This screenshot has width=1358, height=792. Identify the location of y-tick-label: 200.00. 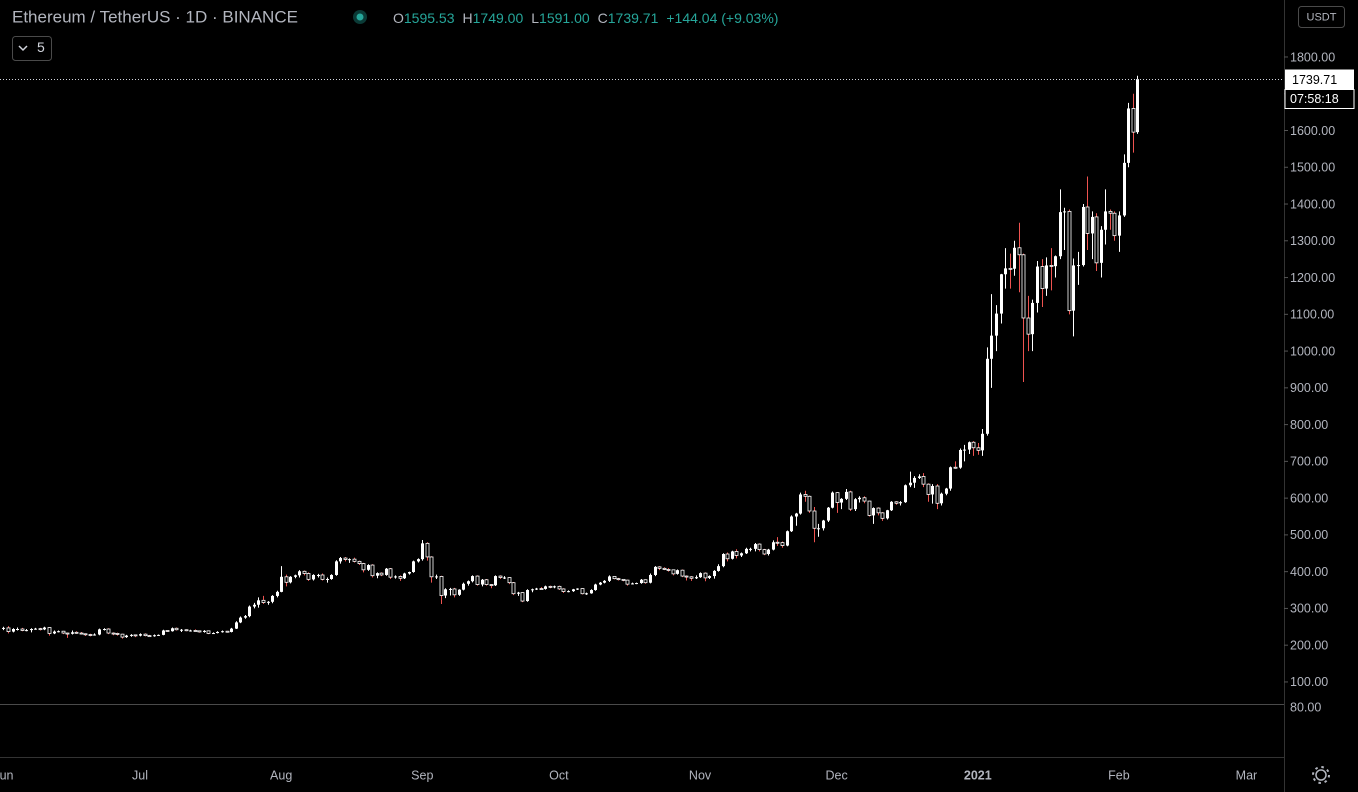
(1309, 645).